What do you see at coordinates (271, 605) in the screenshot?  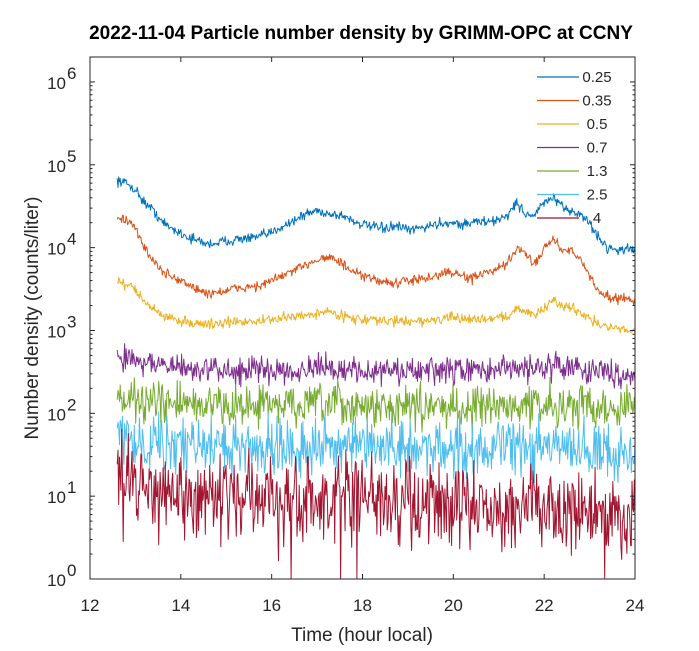 I see `x-tick-label: 16` at bounding box center [271, 605].